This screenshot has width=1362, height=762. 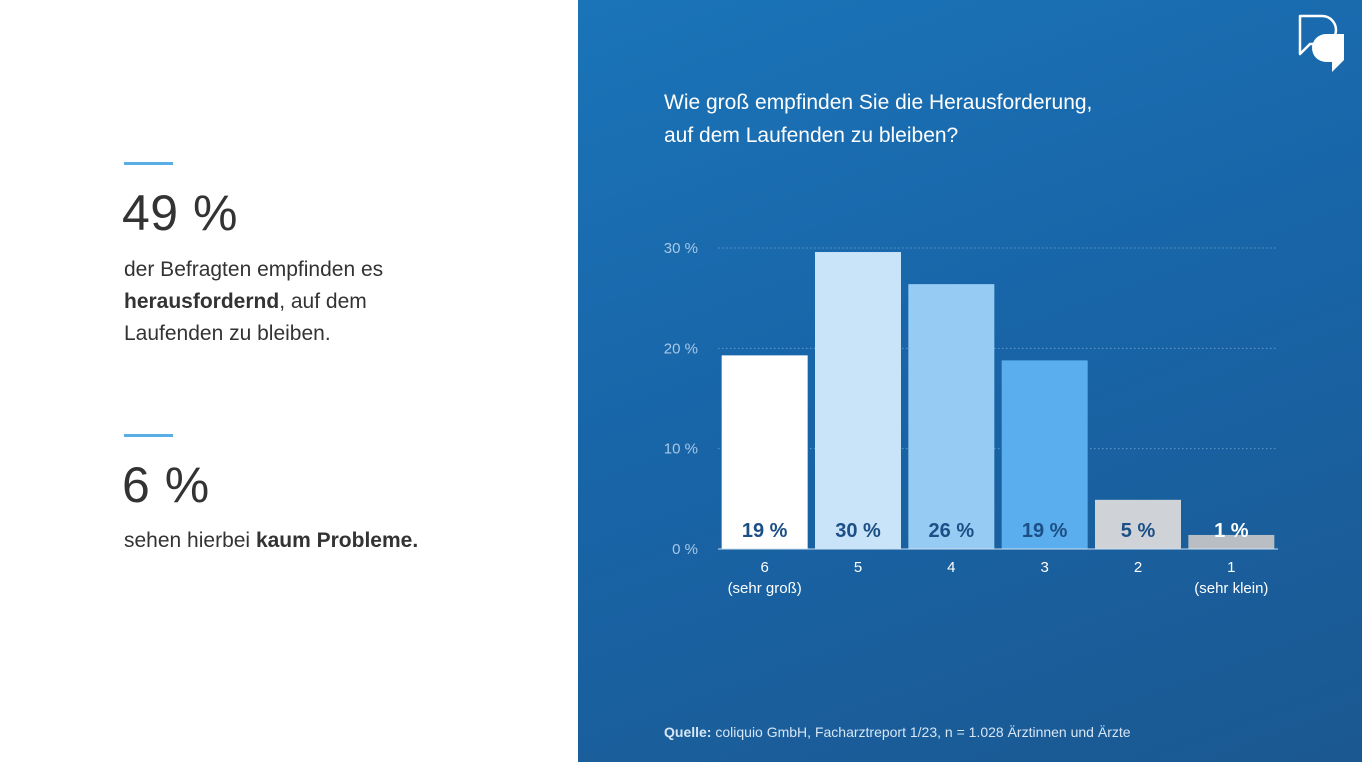 What do you see at coordinates (681, 248) in the screenshot?
I see `y-tick-label: 30 %` at bounding box center [681, 248].